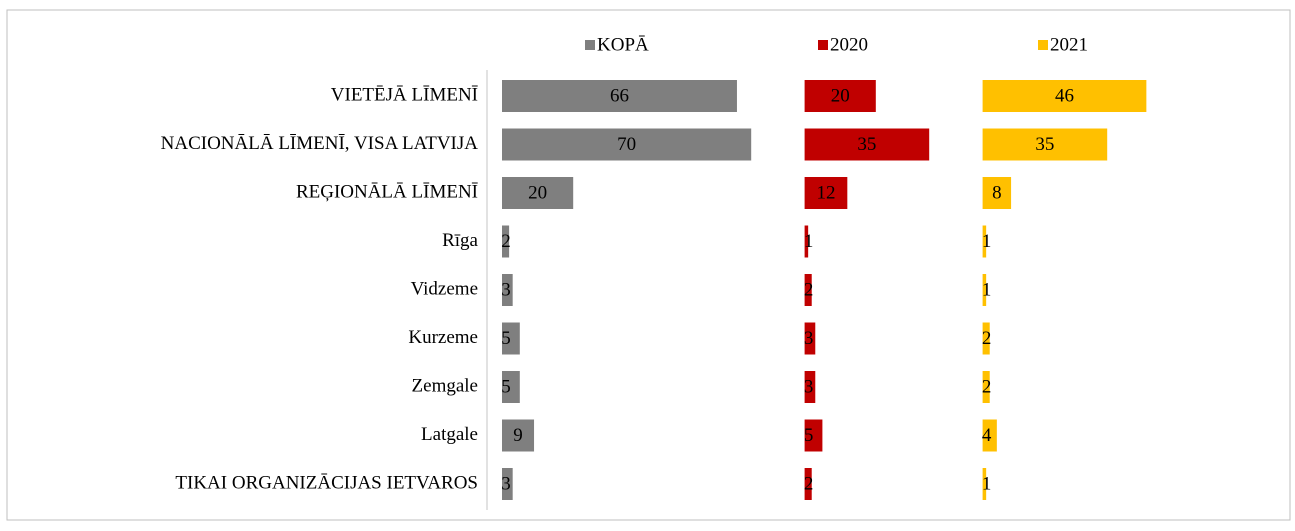 This screenshot has height=531, width=1295. Describe the element at coordinates (405, 94) in the screenshot. I see `category-label: VIETĒJĀ LĪMENĪ` at that location.